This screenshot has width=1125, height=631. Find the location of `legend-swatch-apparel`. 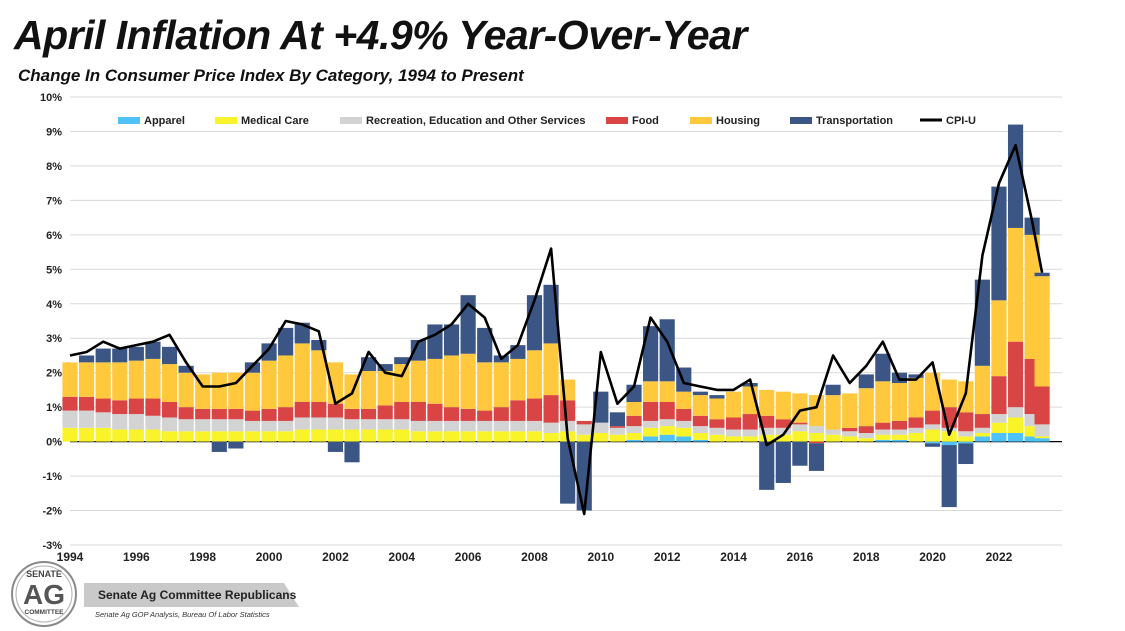

legend-swatch-apparel is located at coordinates (129, 120).